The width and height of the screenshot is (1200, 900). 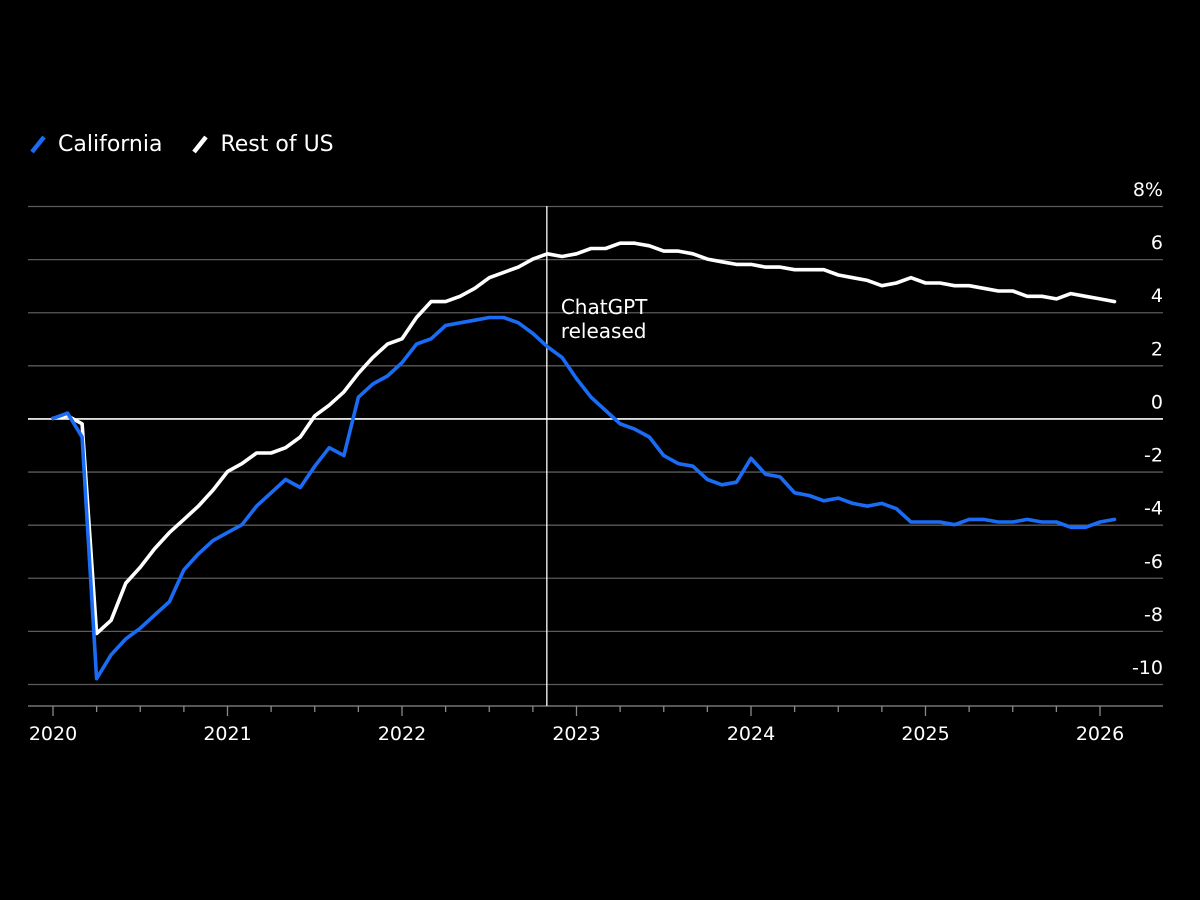 What do you see at coordinates (576, 734) in the screenshot?
I see `x-tick-label: 2023` at bounding box center [576, 734].